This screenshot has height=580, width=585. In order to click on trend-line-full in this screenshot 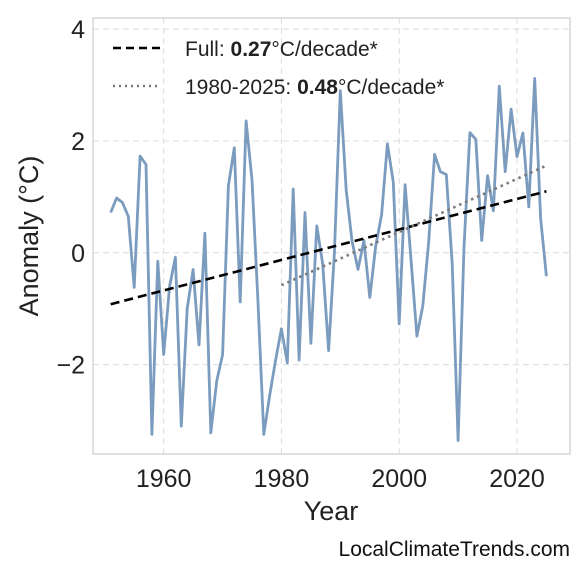, I will do `click(328, 248)`.